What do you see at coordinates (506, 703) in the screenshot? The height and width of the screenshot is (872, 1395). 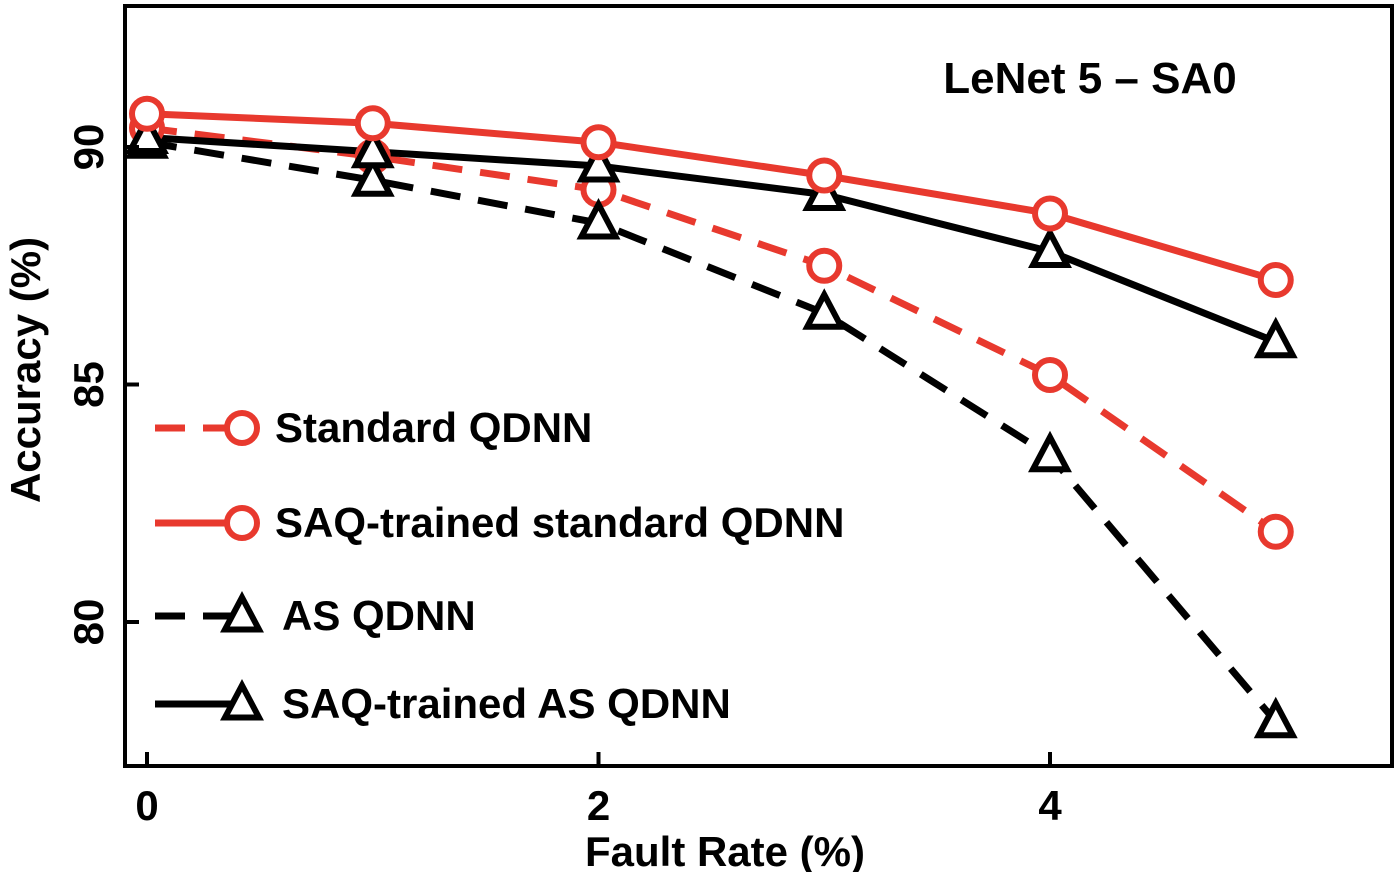 I see `legend-label-saq-trained-as-qdnn: SAQ-trained AS QDNN` at bounding box center [506, 703].